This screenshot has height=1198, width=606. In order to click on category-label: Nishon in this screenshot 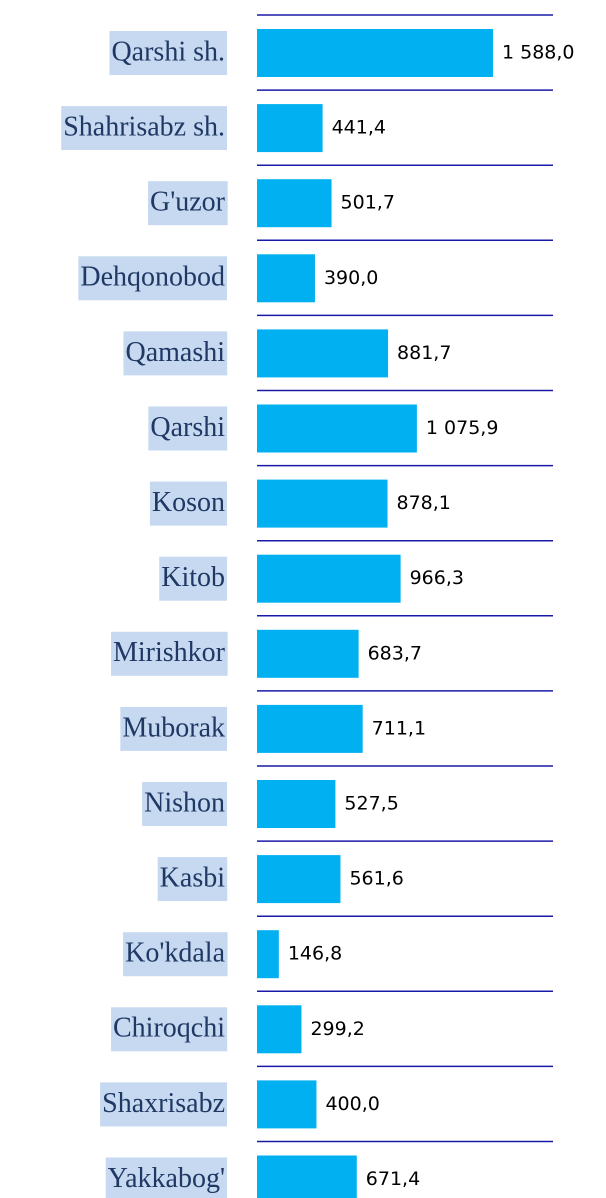, I will do `click(184, 802)`.